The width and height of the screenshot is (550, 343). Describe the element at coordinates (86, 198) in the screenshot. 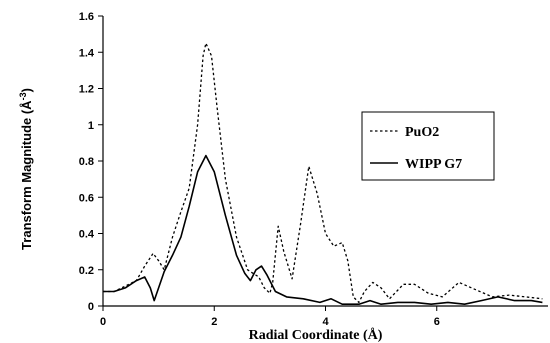

I see `y-tick-label: 0.6` at that location.